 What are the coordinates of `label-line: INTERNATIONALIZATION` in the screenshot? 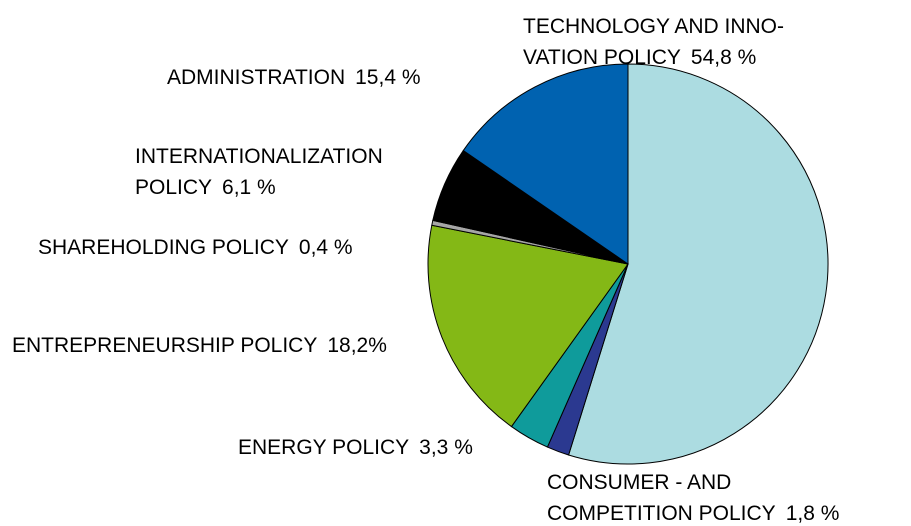 It's located at (259, 156).